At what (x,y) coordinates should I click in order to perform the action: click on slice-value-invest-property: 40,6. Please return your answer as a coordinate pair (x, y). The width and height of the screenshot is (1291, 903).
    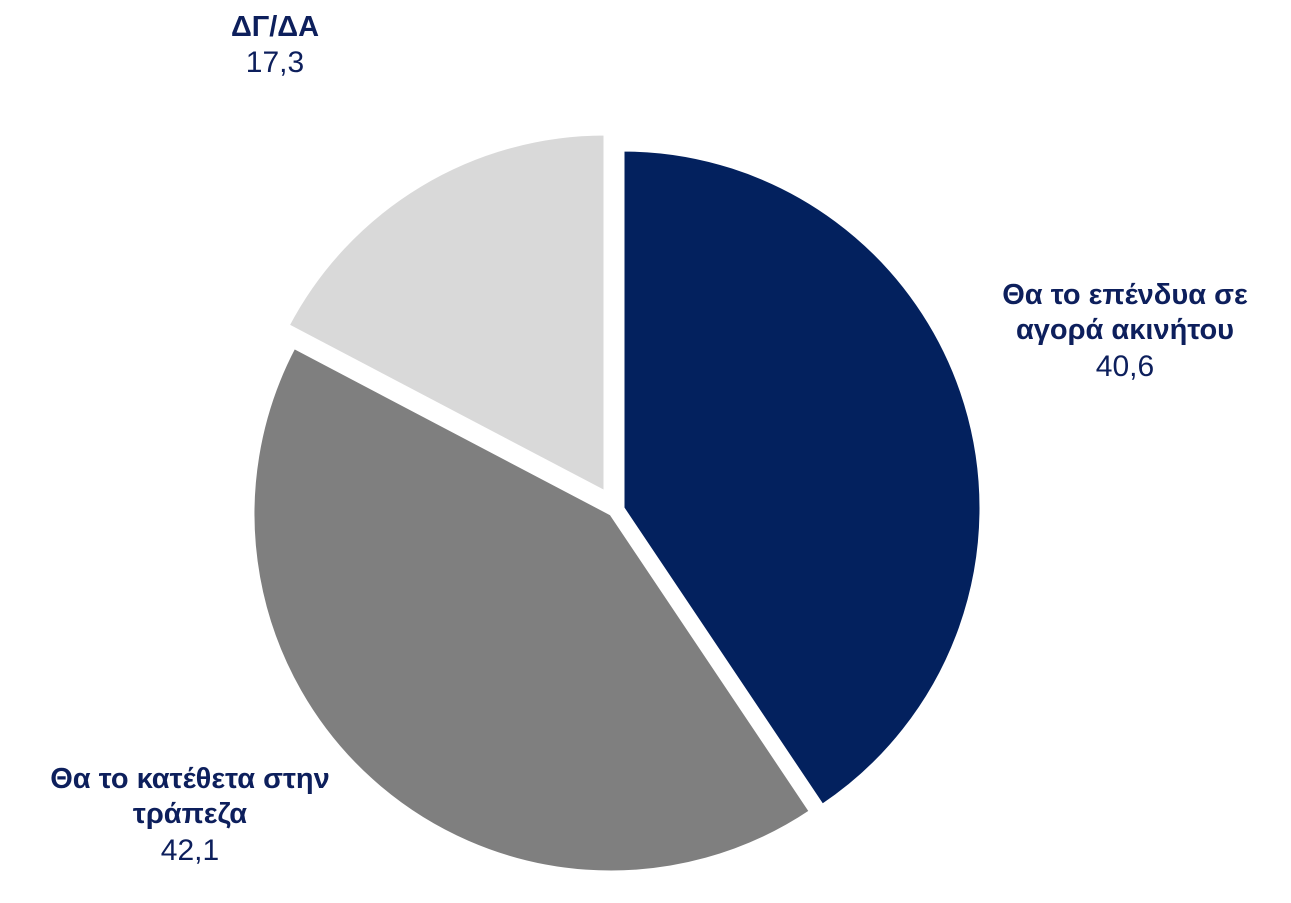
    Looking at the image, I should click on (1125, 366).